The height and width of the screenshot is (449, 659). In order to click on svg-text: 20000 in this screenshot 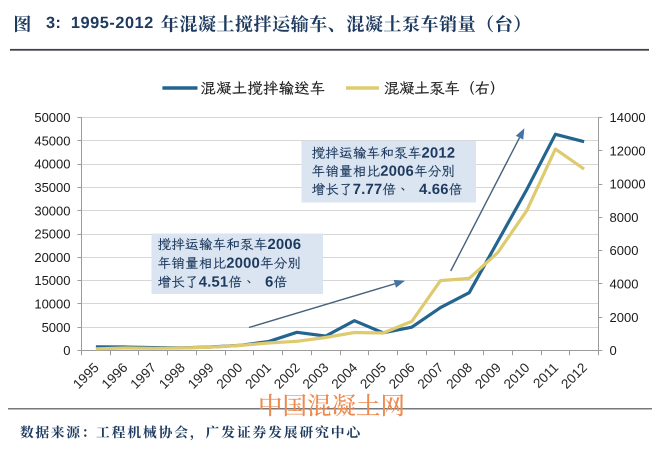, I will do `click(52, 257)`.